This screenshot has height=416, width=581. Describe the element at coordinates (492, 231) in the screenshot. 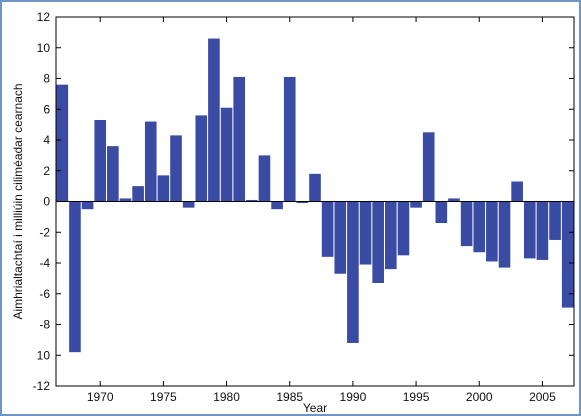

I see `bar-2001` at that location.